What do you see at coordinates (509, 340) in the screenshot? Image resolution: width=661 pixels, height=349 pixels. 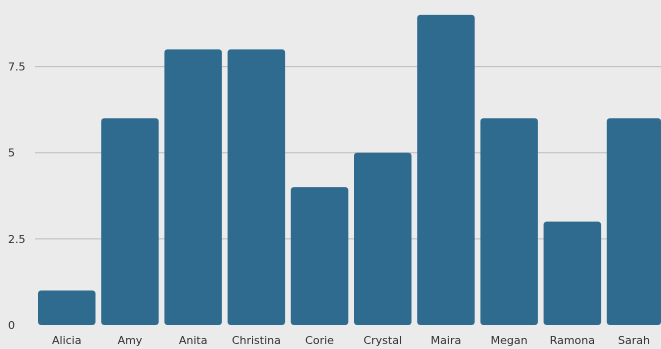 I see `x-tick-label: Megan` at bounding box center [509, 340].